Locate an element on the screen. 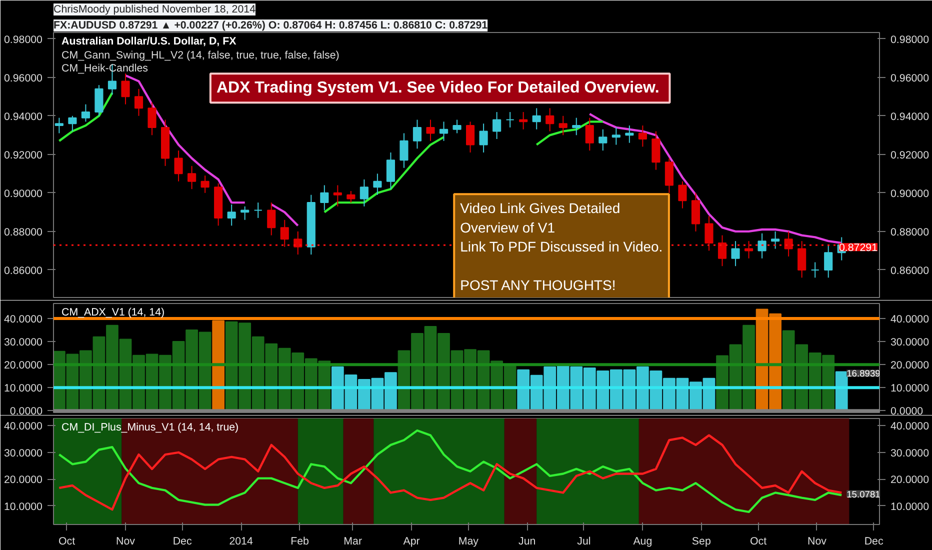 The height and width of the screenshot is (550, 932). x-tick-label: Jun is located at coordinates (527, 542).